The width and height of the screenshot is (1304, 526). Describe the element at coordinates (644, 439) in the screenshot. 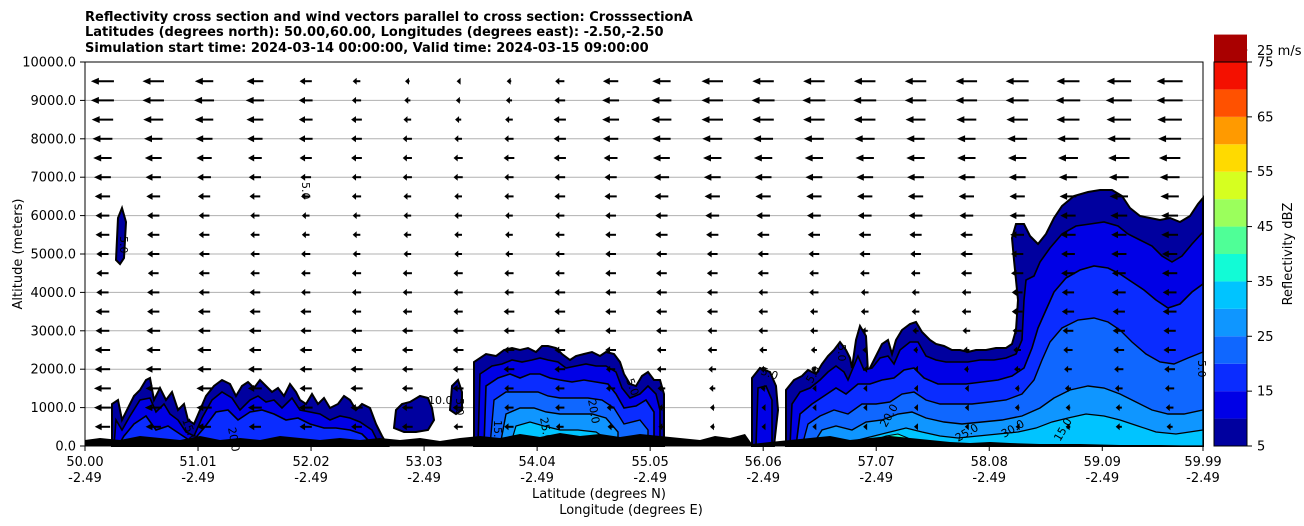

I see `terrain` at that location.